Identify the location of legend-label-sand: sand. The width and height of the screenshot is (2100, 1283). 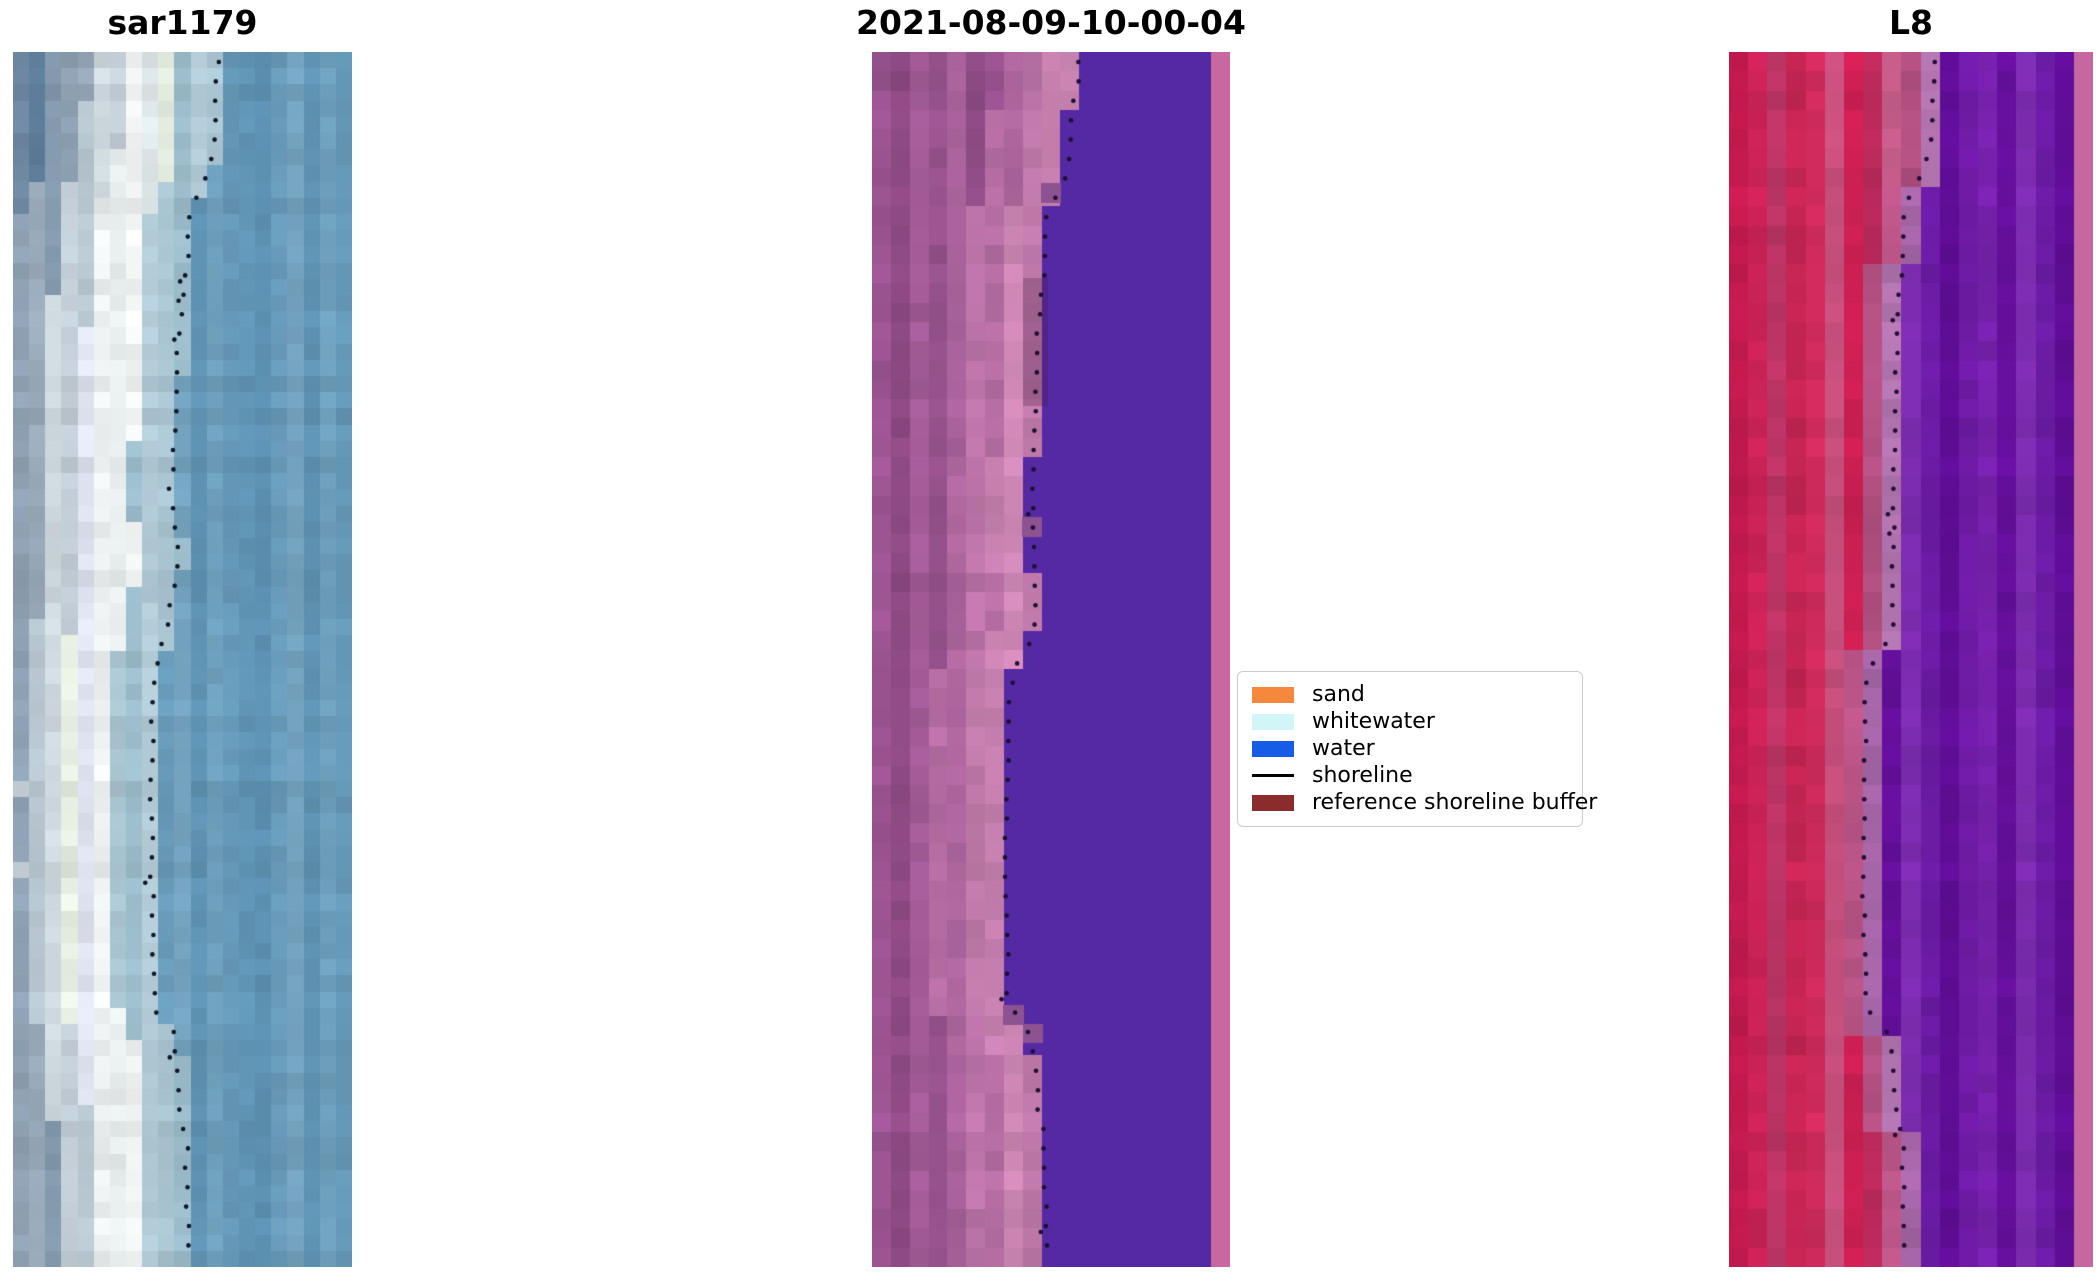
(1338, 695).